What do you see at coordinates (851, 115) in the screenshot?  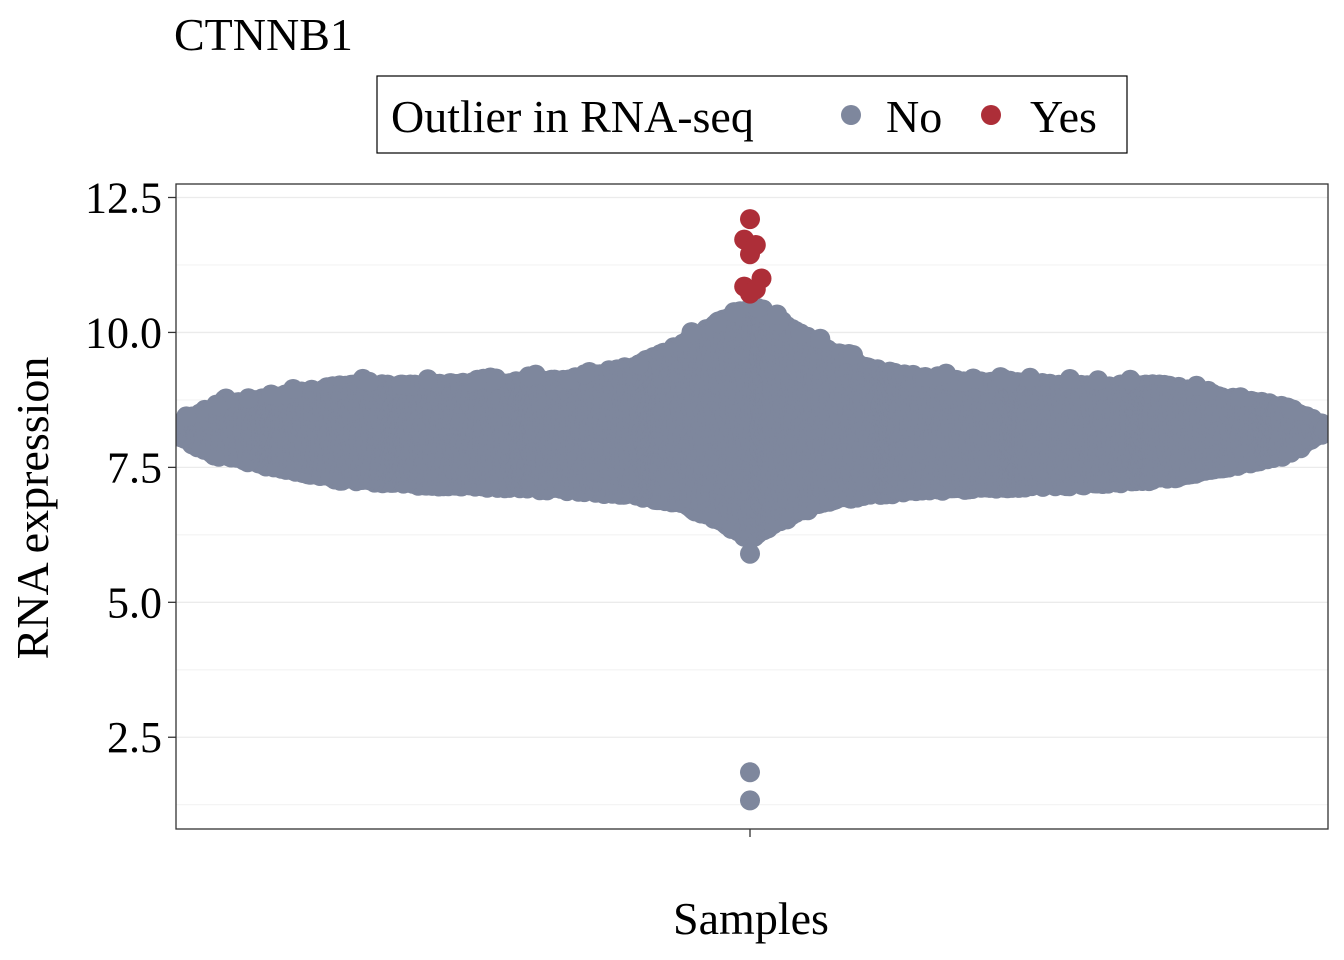 I see `legend-marker-no` at bounding box center [851, 115].